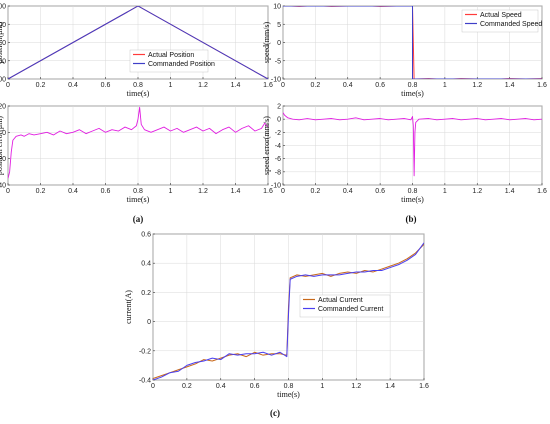 Image resolution: width=550 pixels, height=424 pixels. I want to click on y-axis-label: current(A), so click(128, 307).